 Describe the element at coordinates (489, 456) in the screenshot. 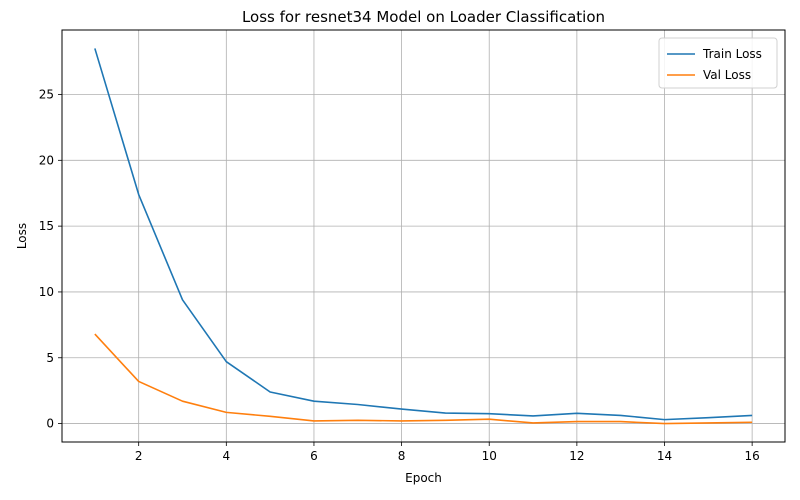

I see `x-tick-label: 10` at that location.